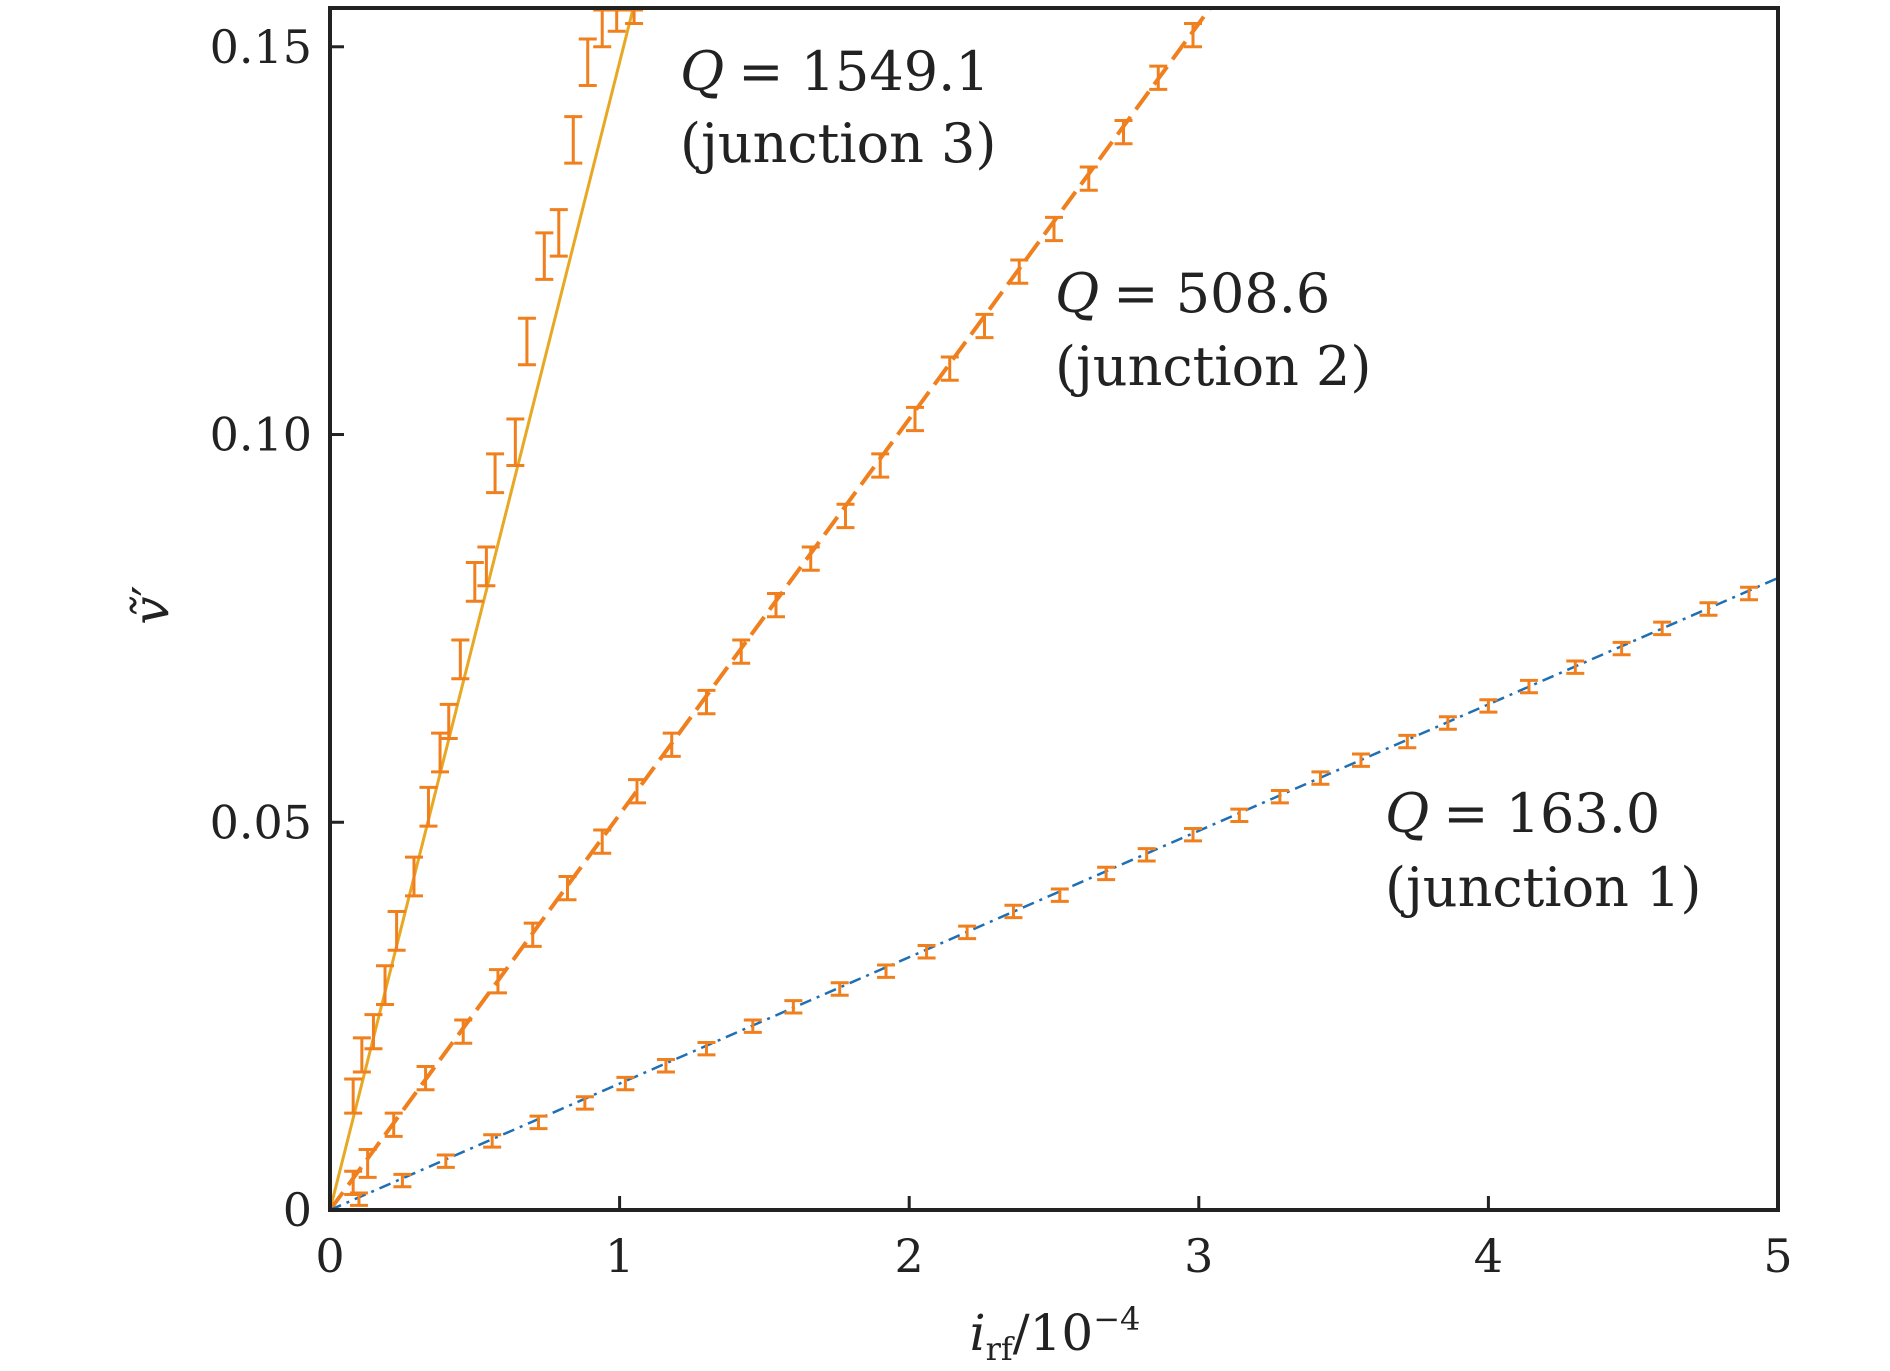 Image resolution: width=1890 pixels, height=1371 pixels. What do you see at coordinates (261, 822) in the screenshot?
I see `y-tick-label: 0.05` at bounding box center [261, 822].